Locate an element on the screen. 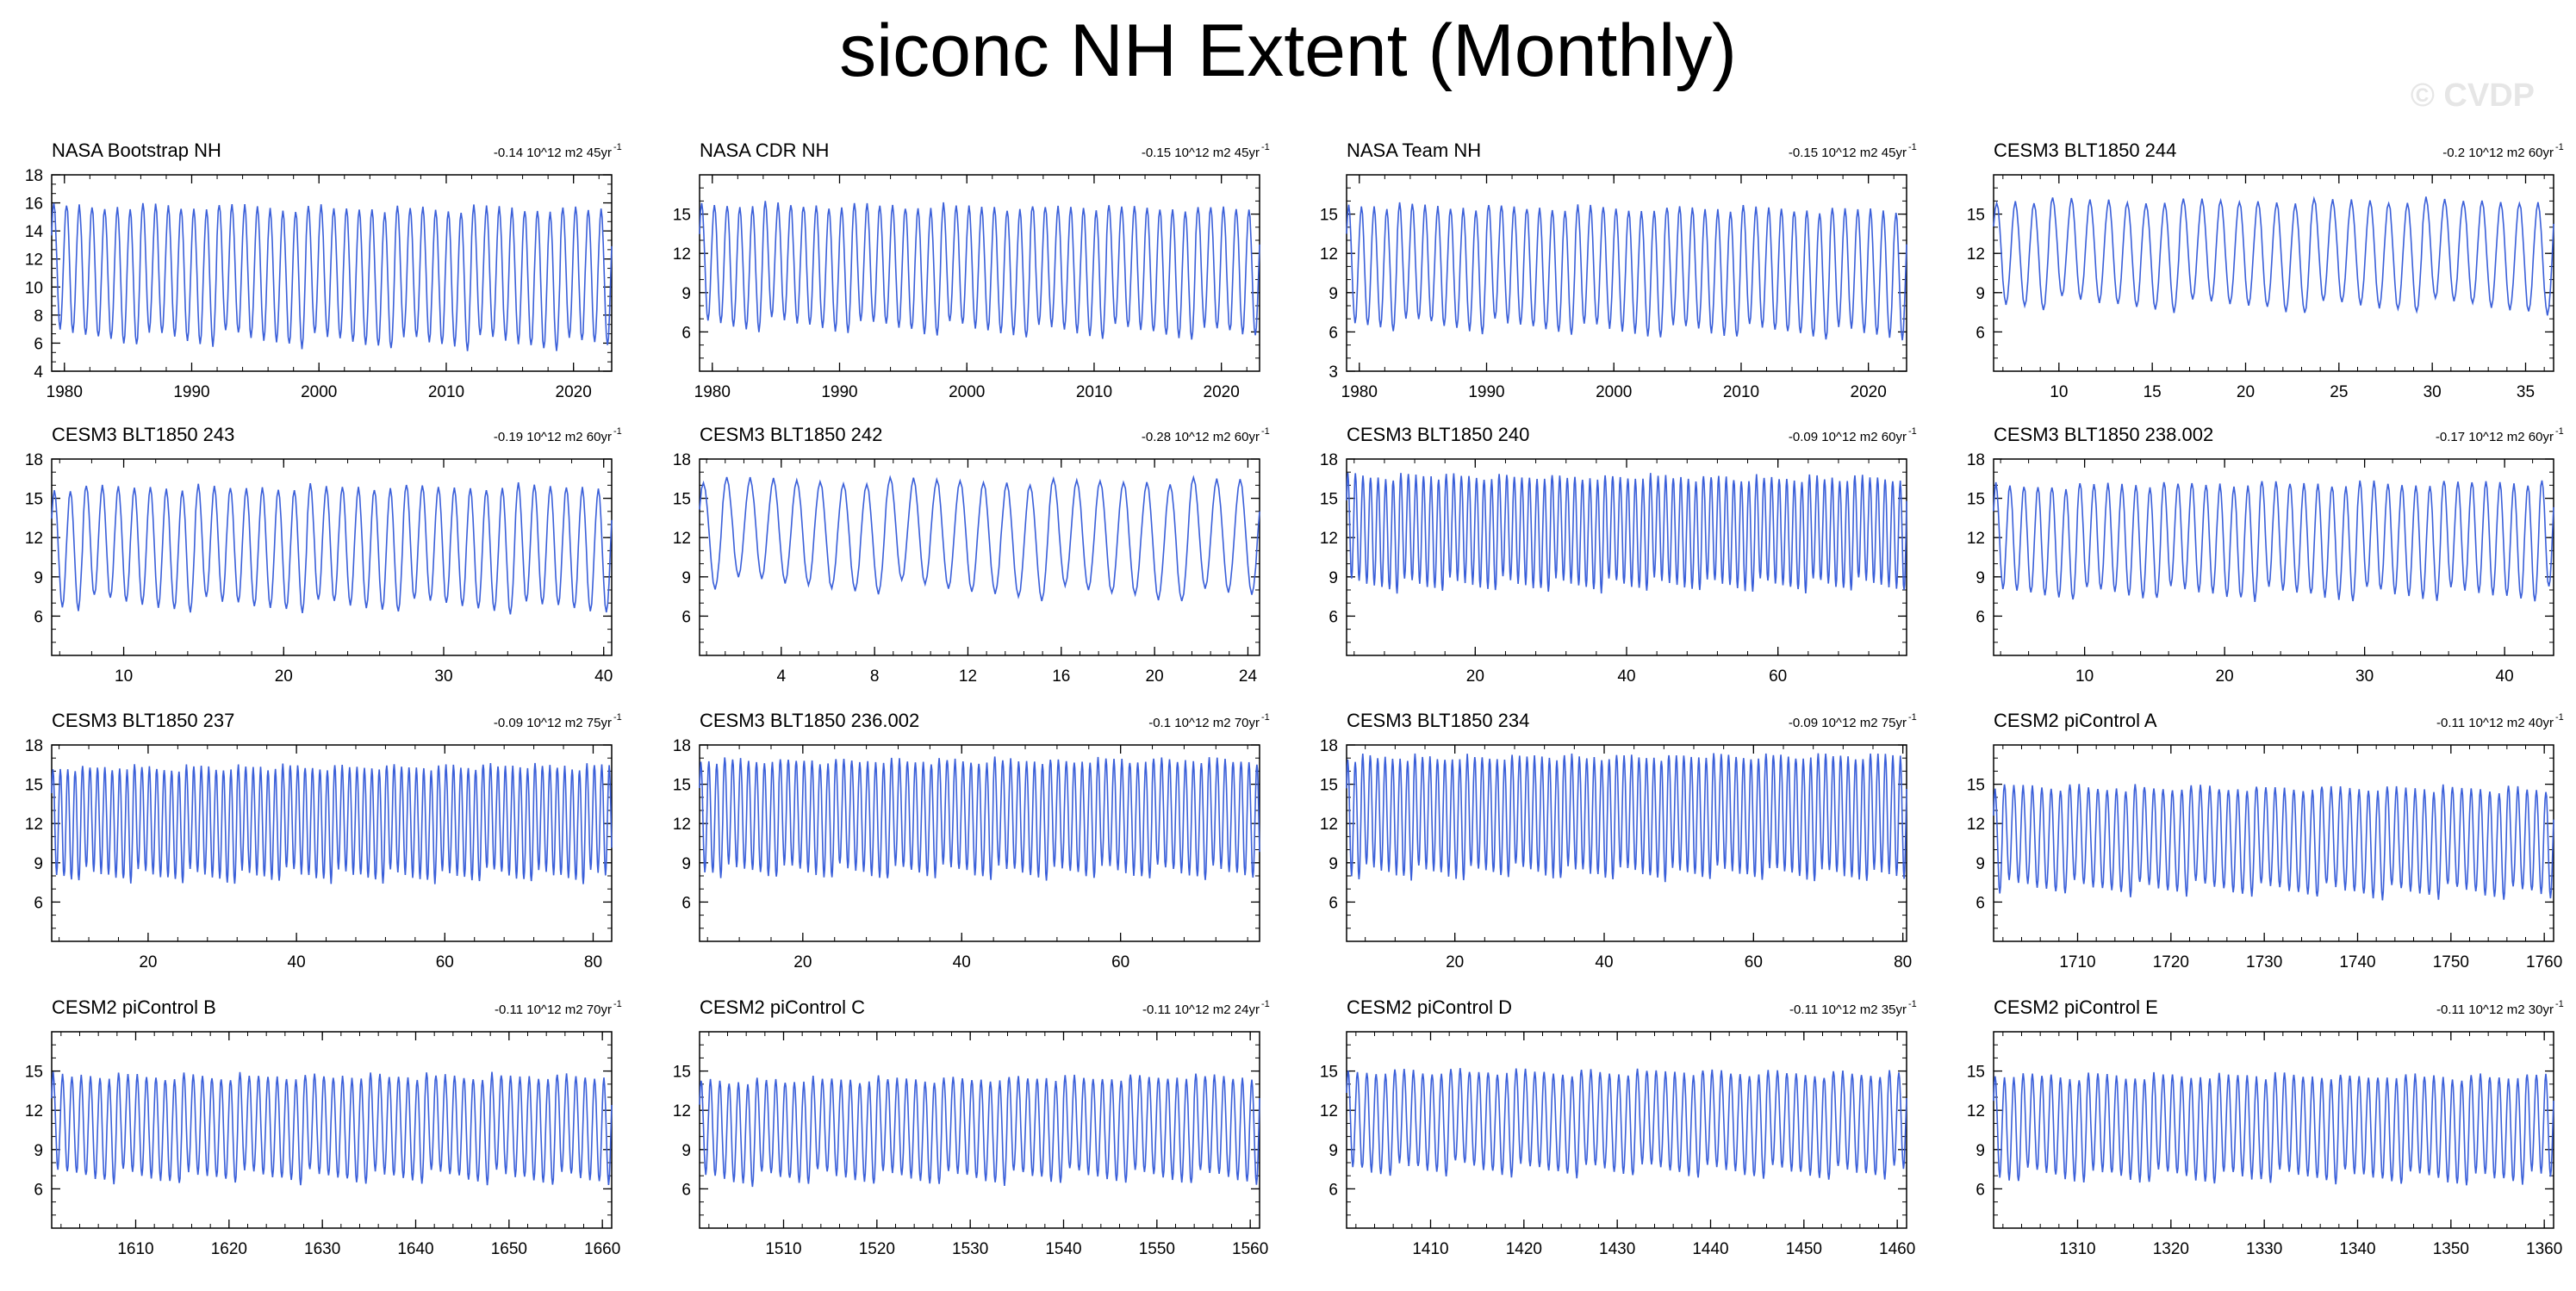 The image size is (2576, 1291). trend-label: -0.09 10^12 m2 60yr is located at coordinates (1848, 437).